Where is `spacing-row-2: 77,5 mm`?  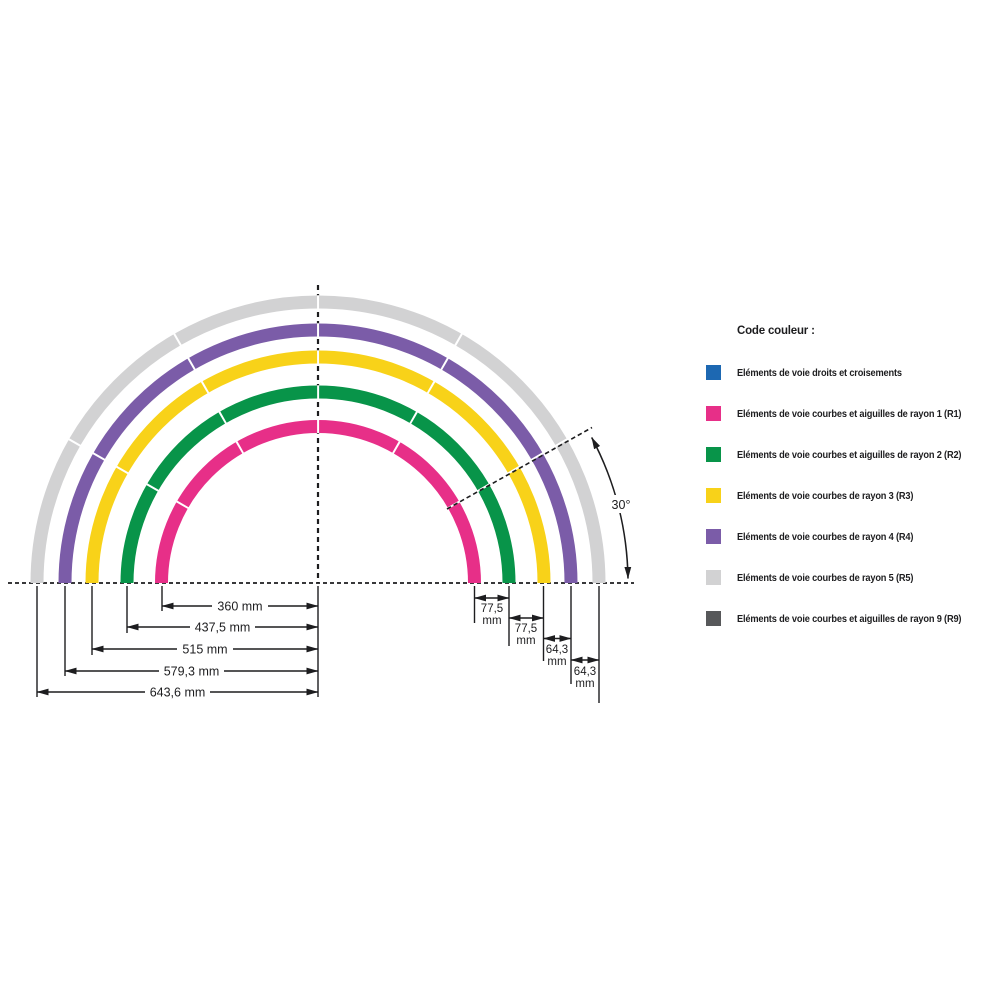 spacing-row-2: 77,5 mm is located at coordinates (526, 630).